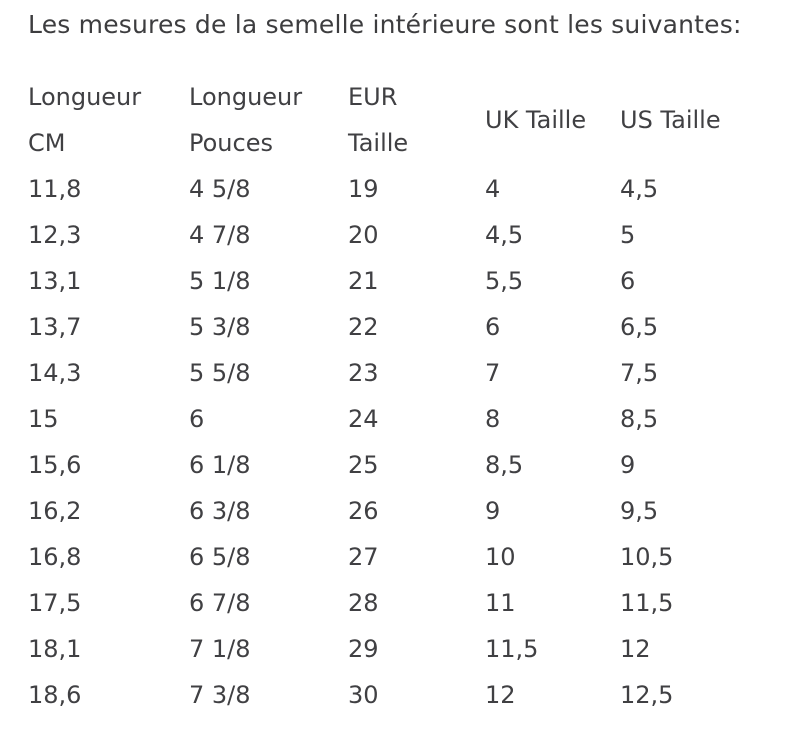 This screenshot has height=732, width=796. What do you see at coordinates (220, 235) in the screenshot?
I see `cell-longueur-pouces: 4 7/8` at bounding box center [220, 235].